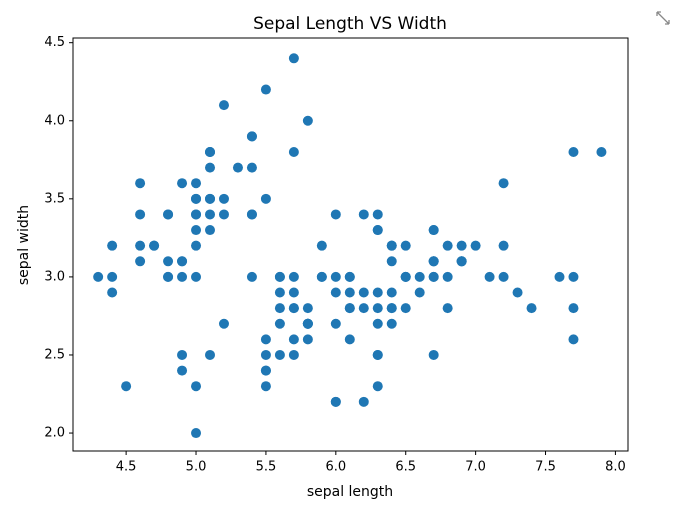  Describe the element at coordinates (54, 276) in the screenshot. I see `y-tick-label: 3.0` at that location.